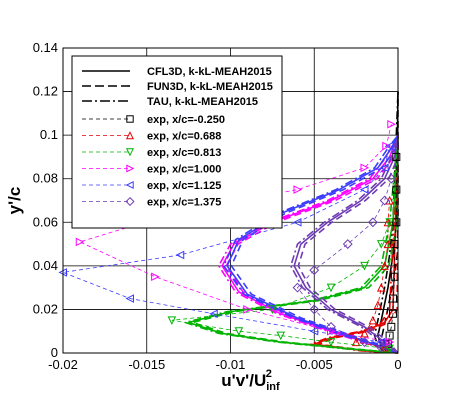  Describe the element at coordinates (210, 87) in the screenshot. I see `legend-label: FUN3D, k-kL-MEAH2015` at that location.